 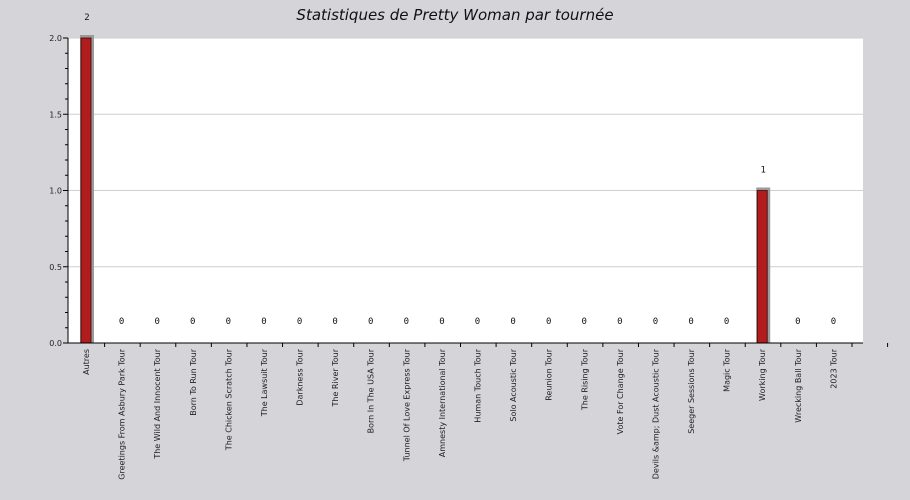 What do you see at coordinates (549, 374) in the screenshot?
I see `x-category-label: Reunion Tour` at bounding box center [549, 374].